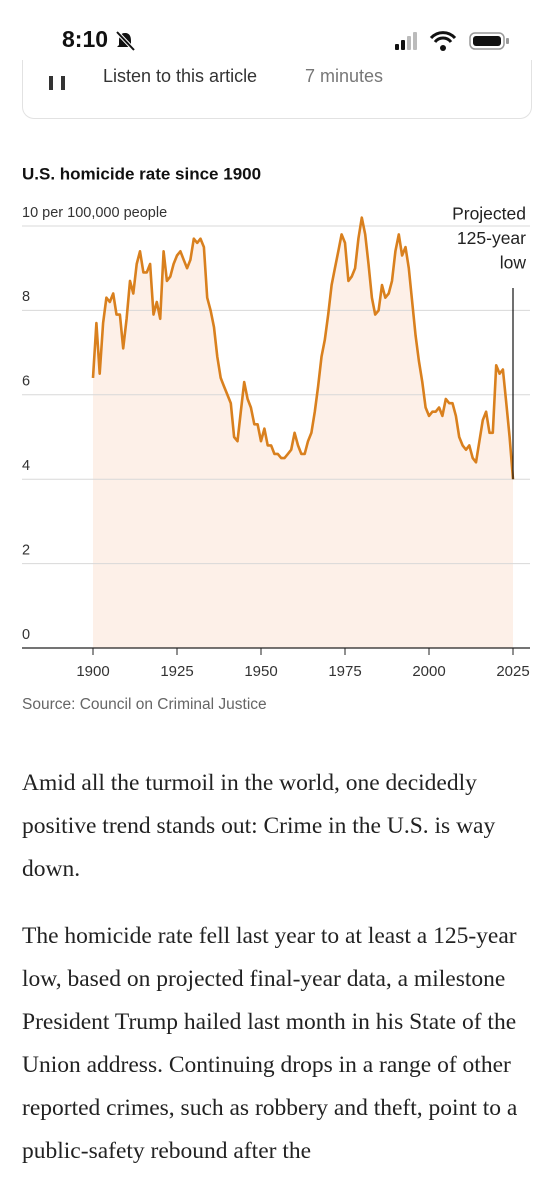 The width and height of the screenshot is (554, 1200). What do you see at coordinates (344, 671) in the screenshot?
I see `x-tick-label: 1975` at bounding box center [344, 671].